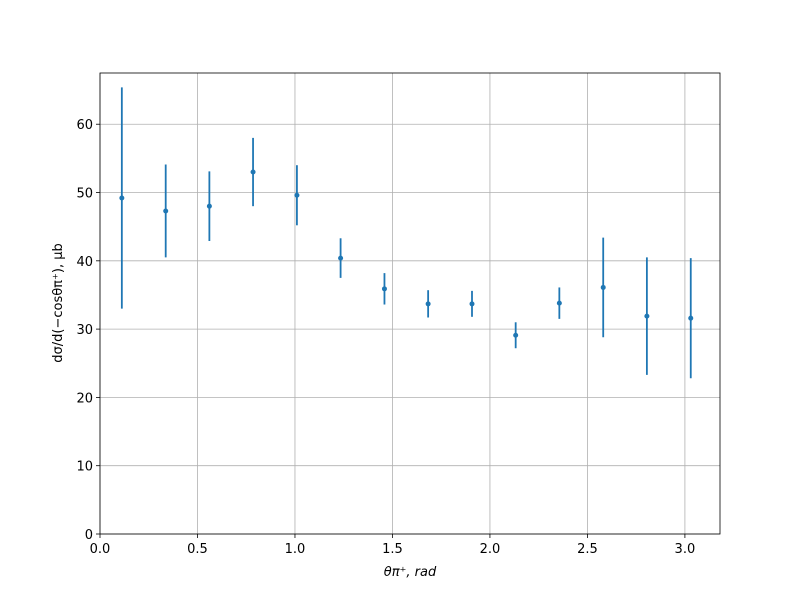  Describe the element at coordinates (84, 330) in the screenshot. I see `y-tick-label: 30` at that location.